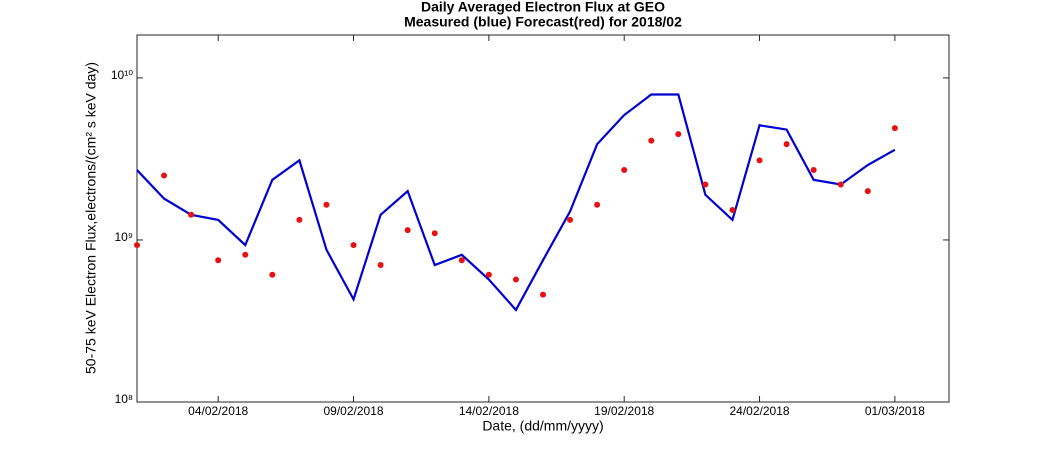 This screenshot has height=450, width=1050. I want to click on x-axis-label: Date, (dd/mm/yyyy), so click(542, 426).